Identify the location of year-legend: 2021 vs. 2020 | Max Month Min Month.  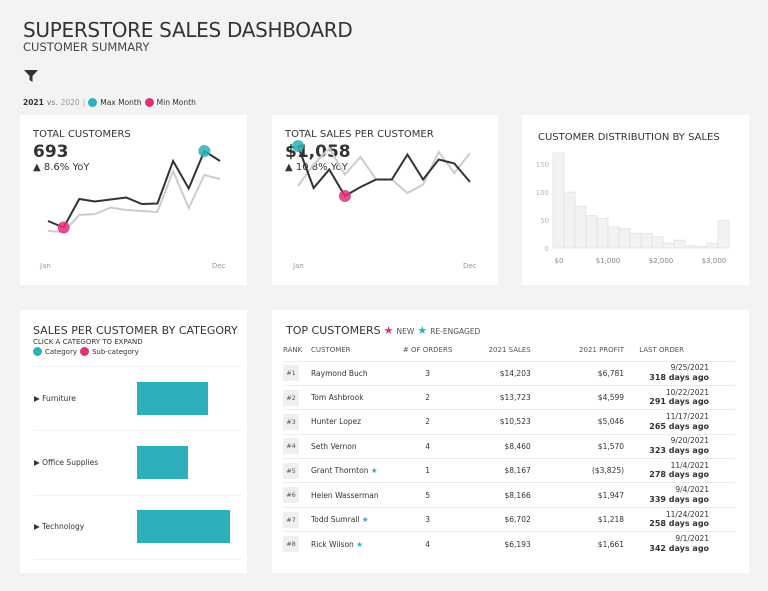
(109, 102).